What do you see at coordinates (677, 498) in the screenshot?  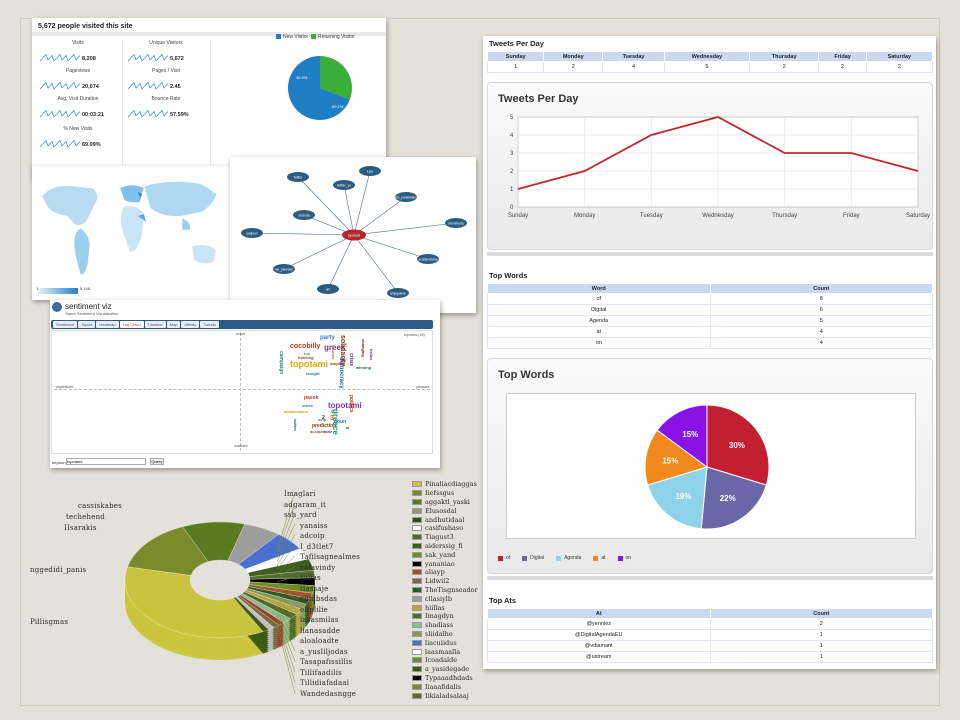 I see `pie-slice` at bounding box center [677, 498].